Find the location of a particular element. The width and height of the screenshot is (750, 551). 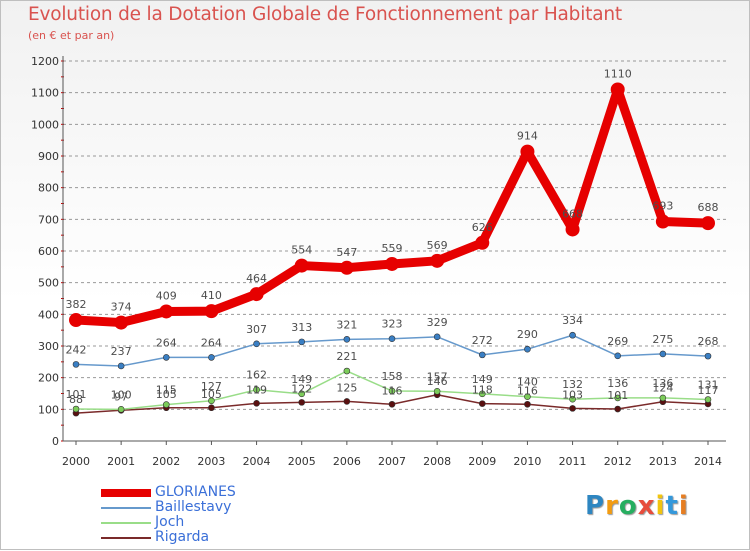

point-baillestavy-2006 is located at coordinates (347, 339).